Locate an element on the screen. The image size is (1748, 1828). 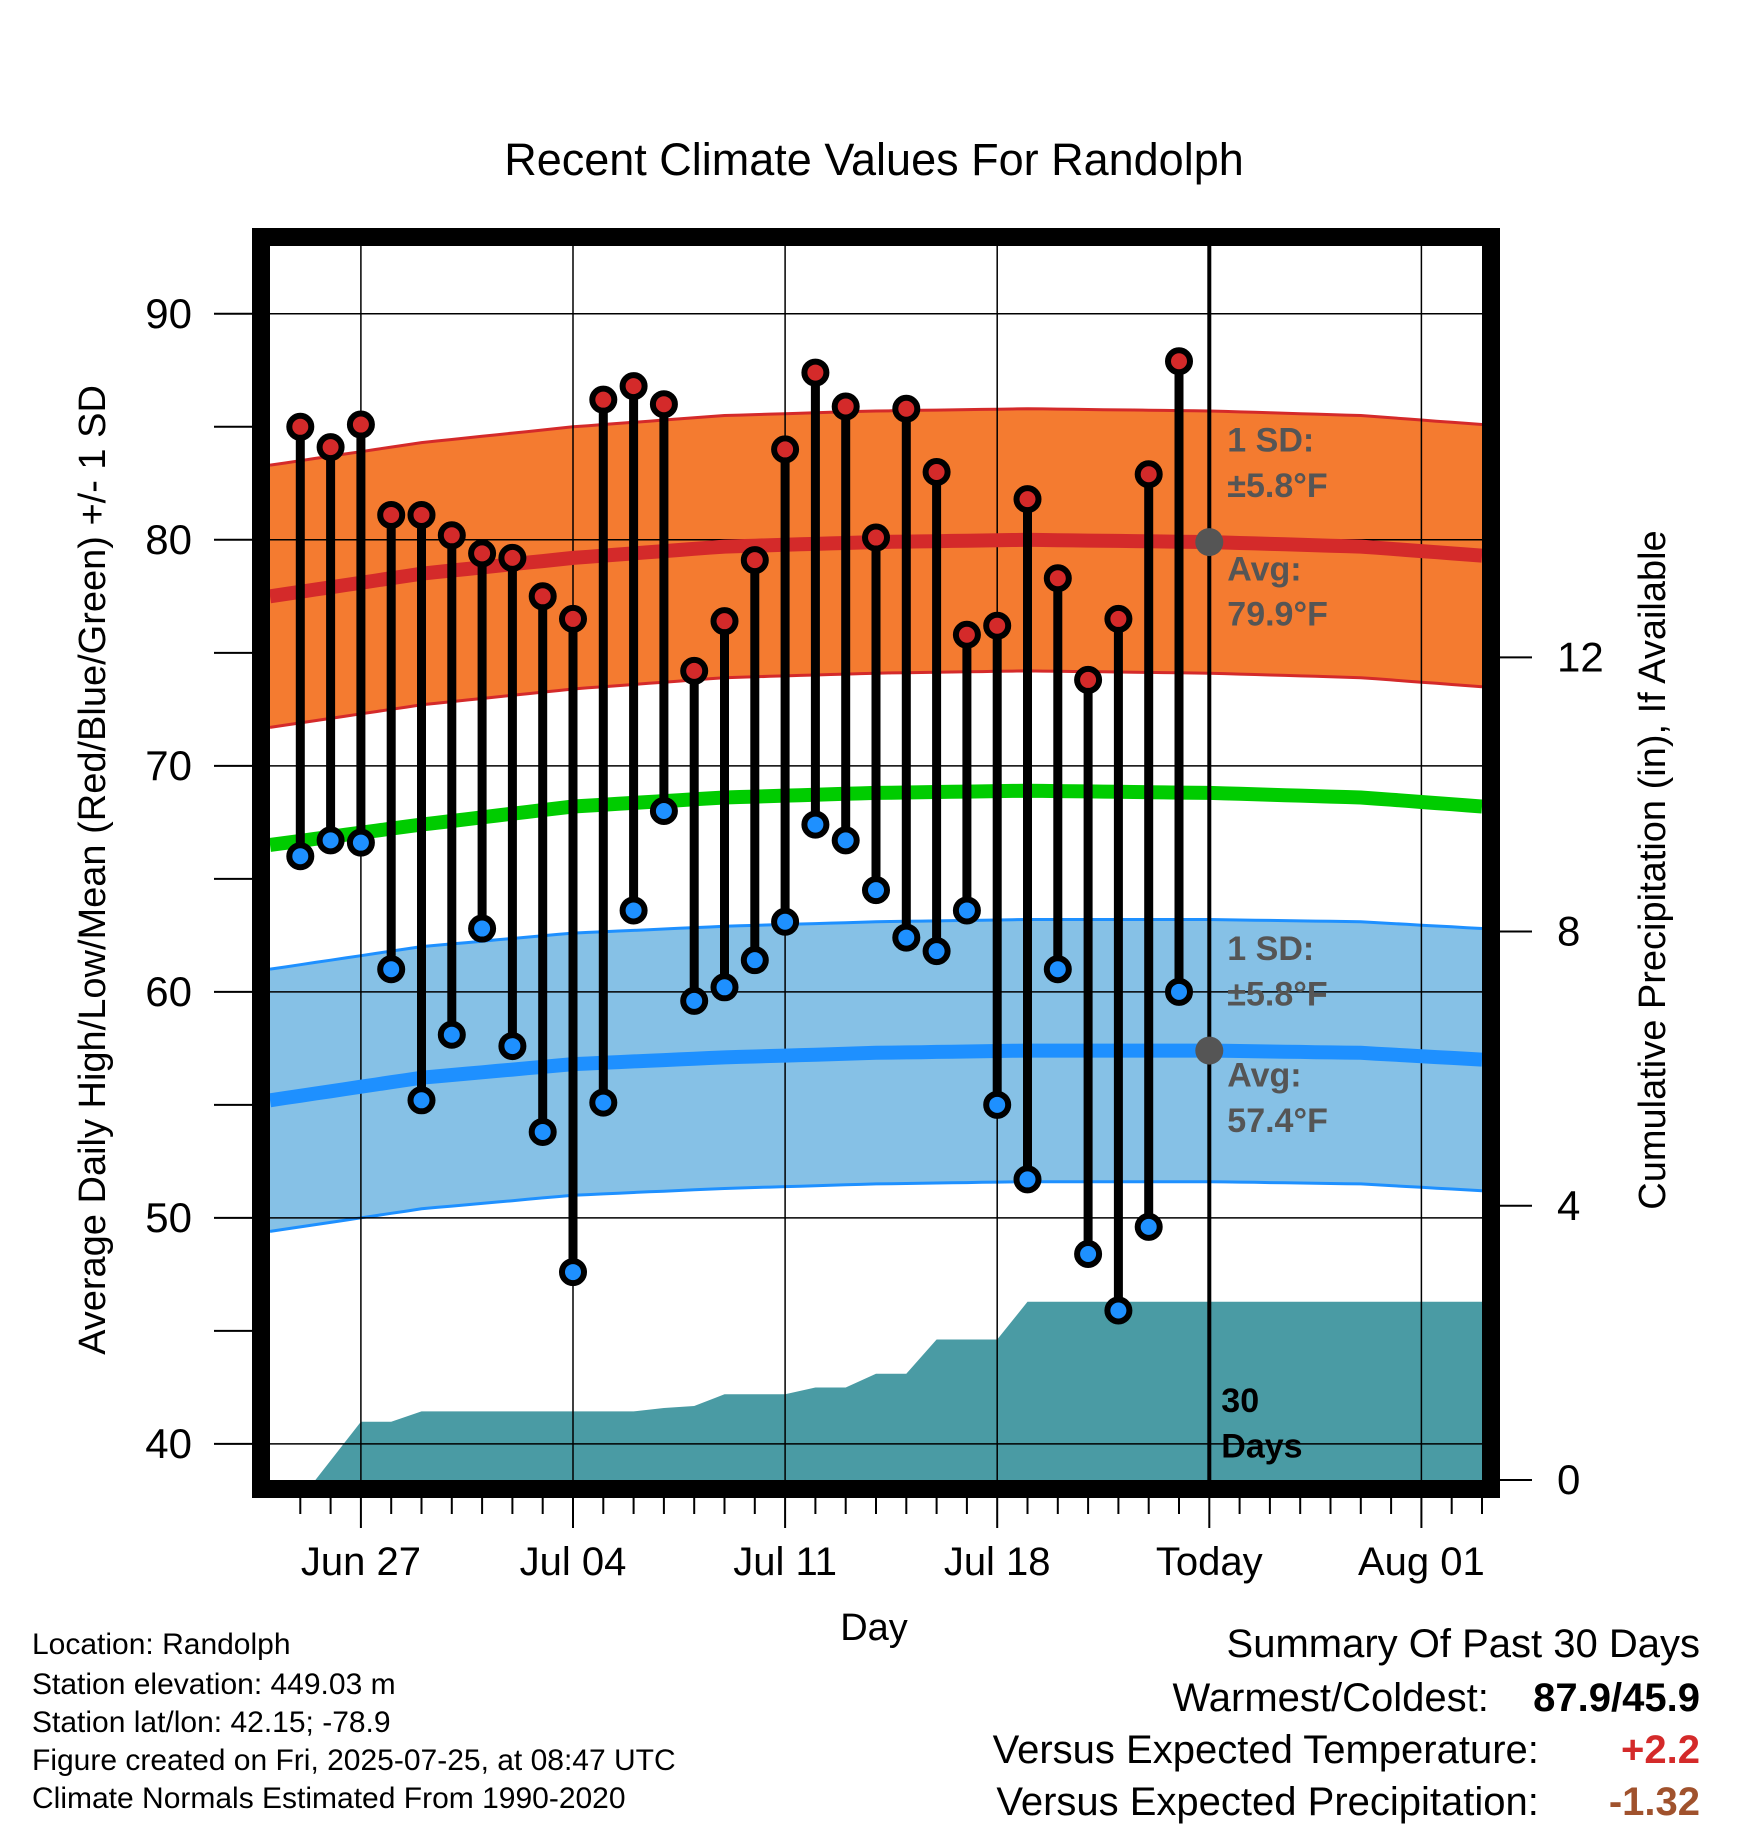
y-tick-label: 90 is located at coordinates (168, 313).